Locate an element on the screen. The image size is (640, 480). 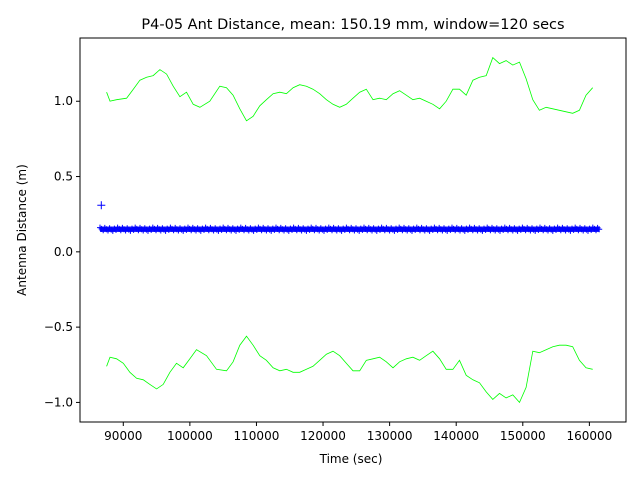
distance-markers is located at coordinates (350, 217).